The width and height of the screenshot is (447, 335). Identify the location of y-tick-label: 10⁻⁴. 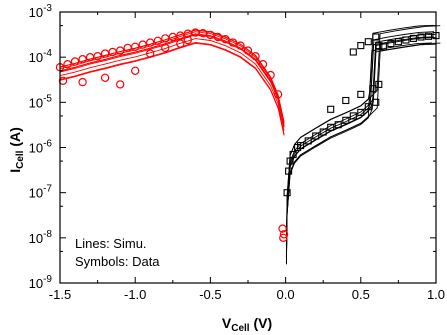
(41, 56).